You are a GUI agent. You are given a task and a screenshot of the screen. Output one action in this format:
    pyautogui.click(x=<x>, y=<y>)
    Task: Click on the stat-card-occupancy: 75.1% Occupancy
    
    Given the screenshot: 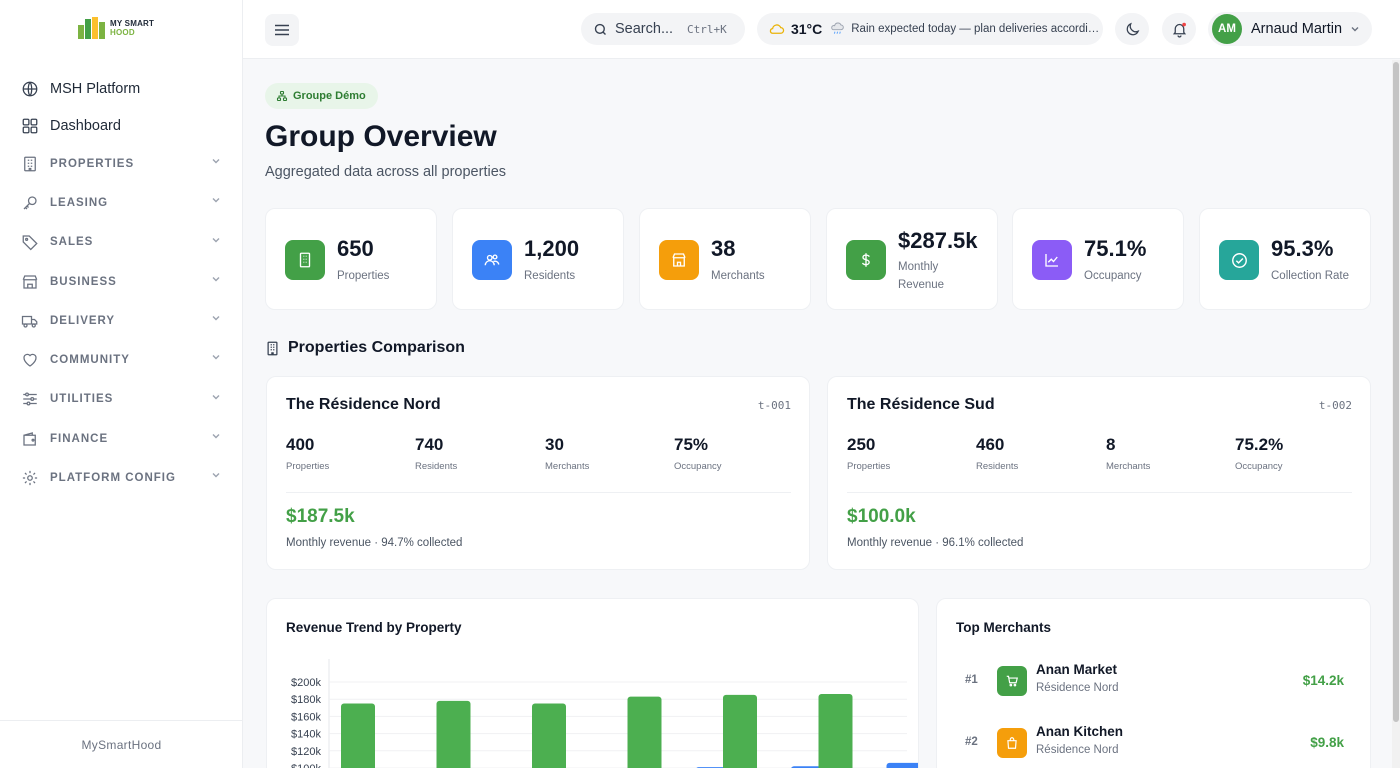 What is the action you would take?
    pyautogui.click(x=1098, y=259)
    